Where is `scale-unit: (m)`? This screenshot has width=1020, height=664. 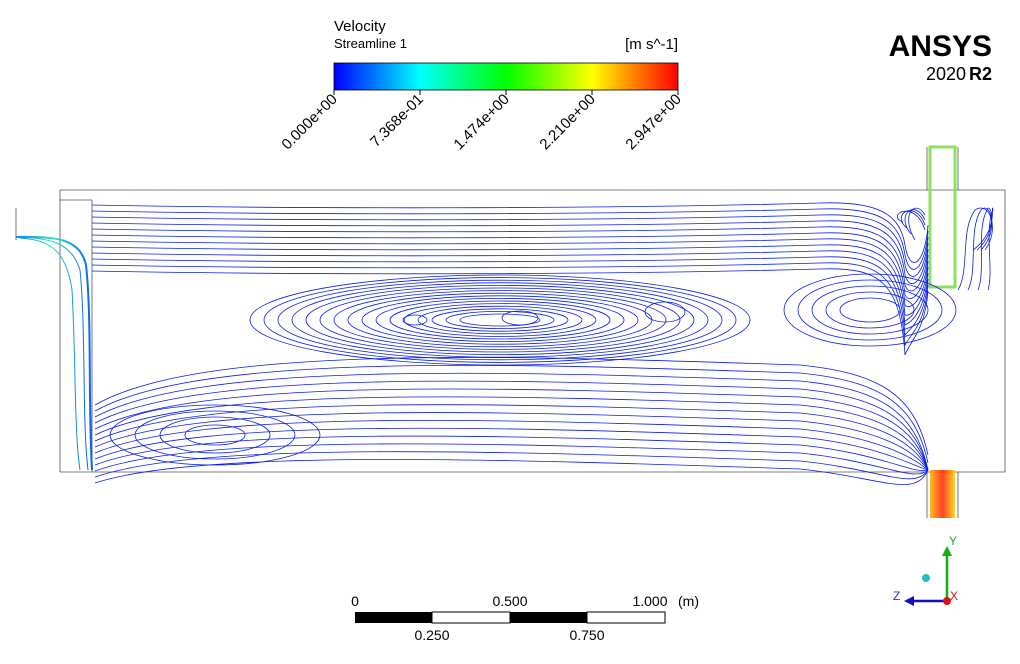
scale-unit: (m) is located at coordinates (688, 601).